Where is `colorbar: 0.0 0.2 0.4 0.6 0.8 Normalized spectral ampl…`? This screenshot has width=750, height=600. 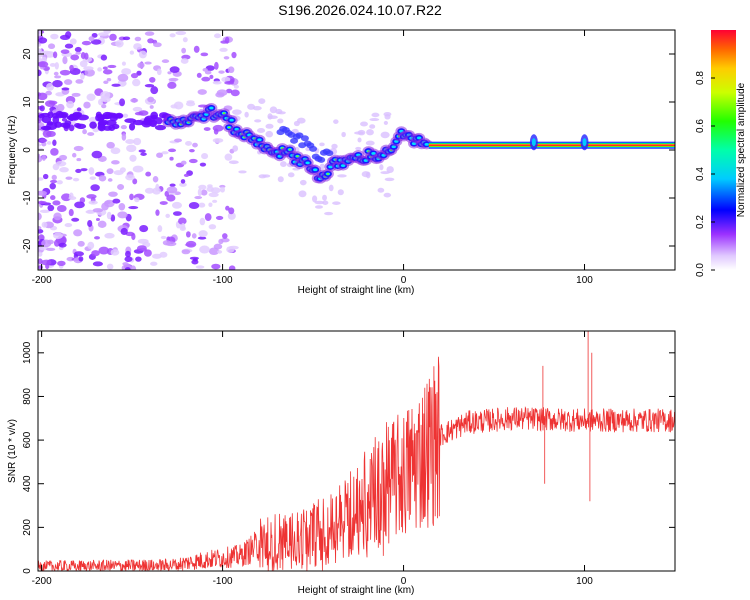
colorbar: 0.0 0.2 0.4 0.6 0.8 Normalized spectral ampl… is located at coordinates (721, 153).